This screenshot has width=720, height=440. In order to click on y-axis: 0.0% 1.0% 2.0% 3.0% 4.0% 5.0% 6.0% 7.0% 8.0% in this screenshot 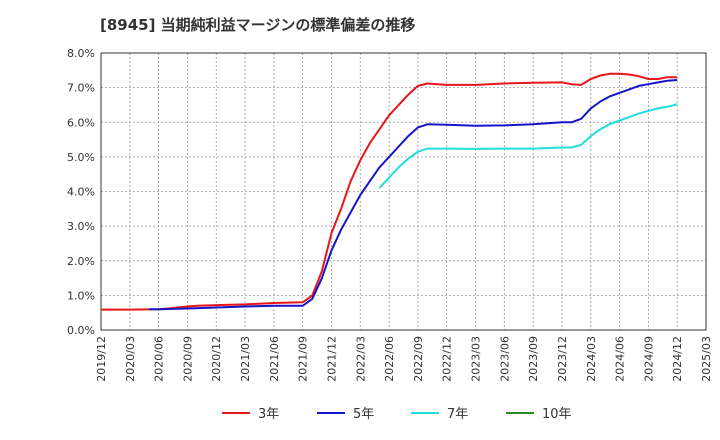, I will do `click(81, 192)`.